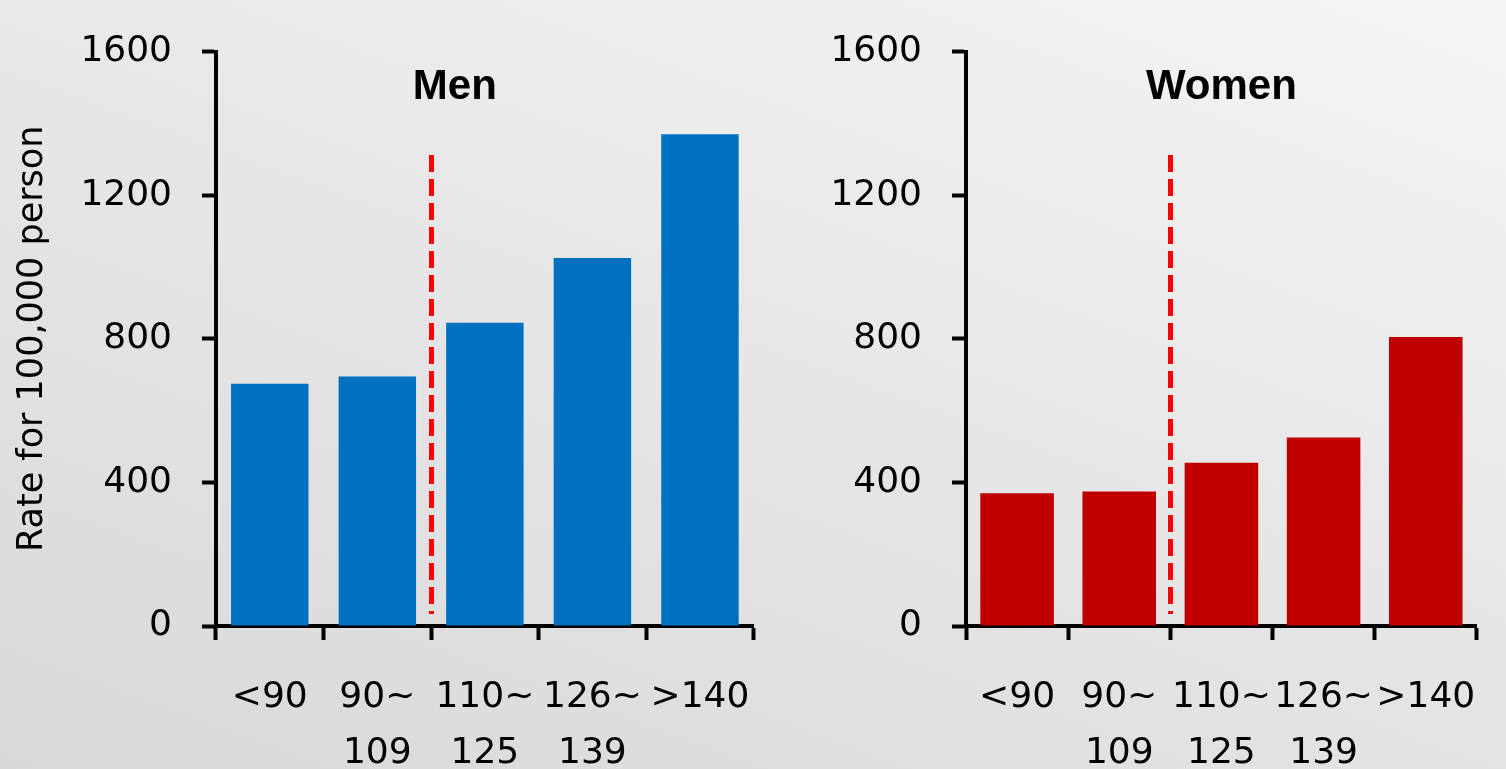  I want to click on chart-title: Men, so click(454, 85).